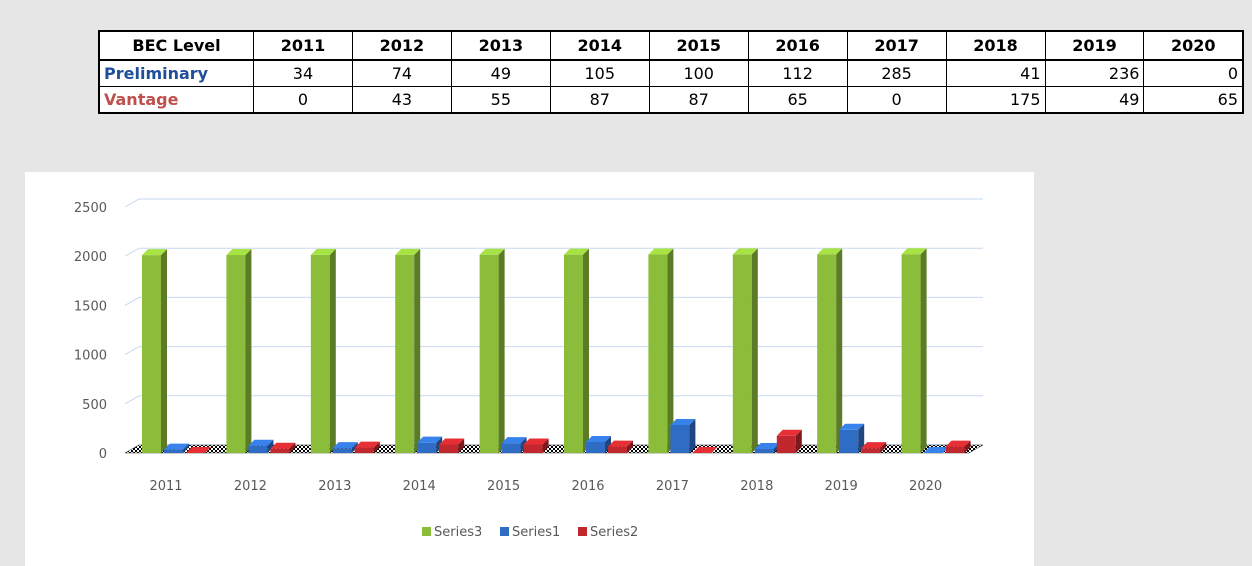 Image resolution: width=1252 pixels, height=566 pixels. I want to click on legend-label: Series3, so click(458, 532).